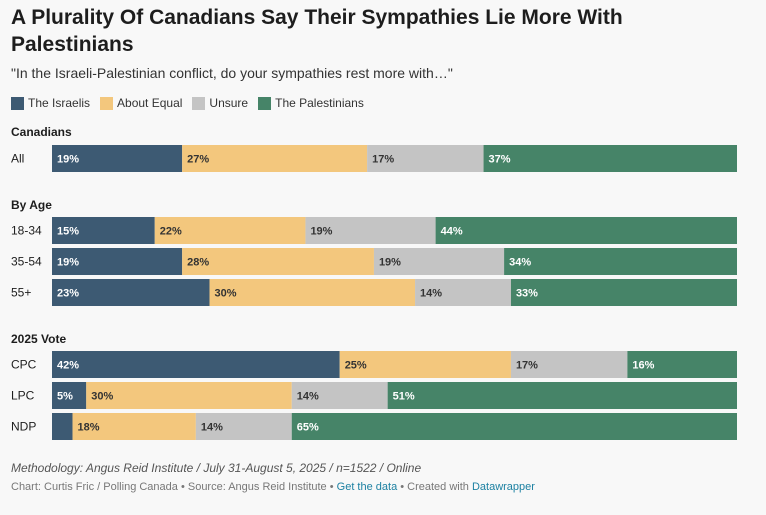 The image size is (766, 515). What do you see at coordinates (319, 103) in the screenshot?
I see `legend-label: The Palestinians` at bounding box center [319, 103].